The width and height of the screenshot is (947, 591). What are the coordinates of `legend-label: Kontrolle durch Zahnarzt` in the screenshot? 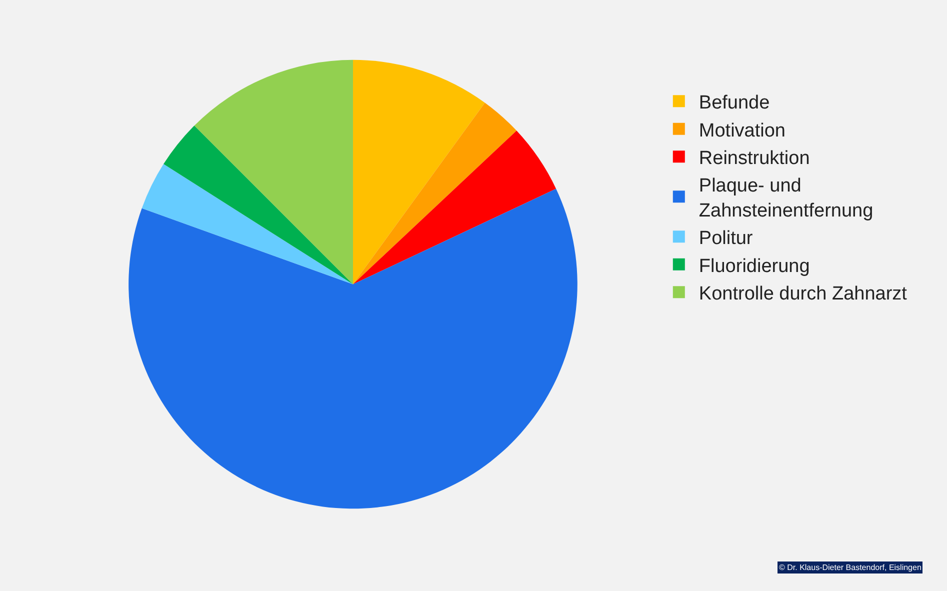 It's located at (803, 293).